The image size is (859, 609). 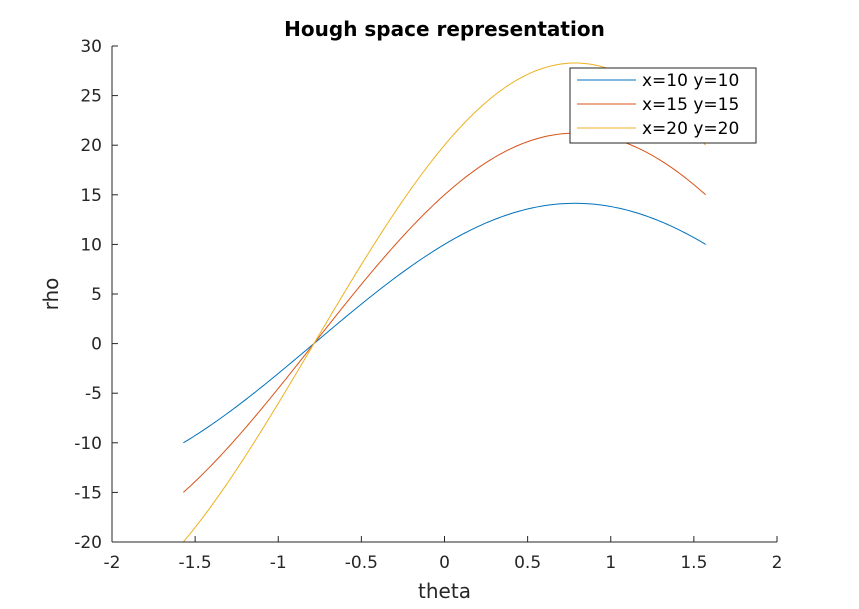 I want to click on x-axis-label: theta, so click(x=444, y=591).